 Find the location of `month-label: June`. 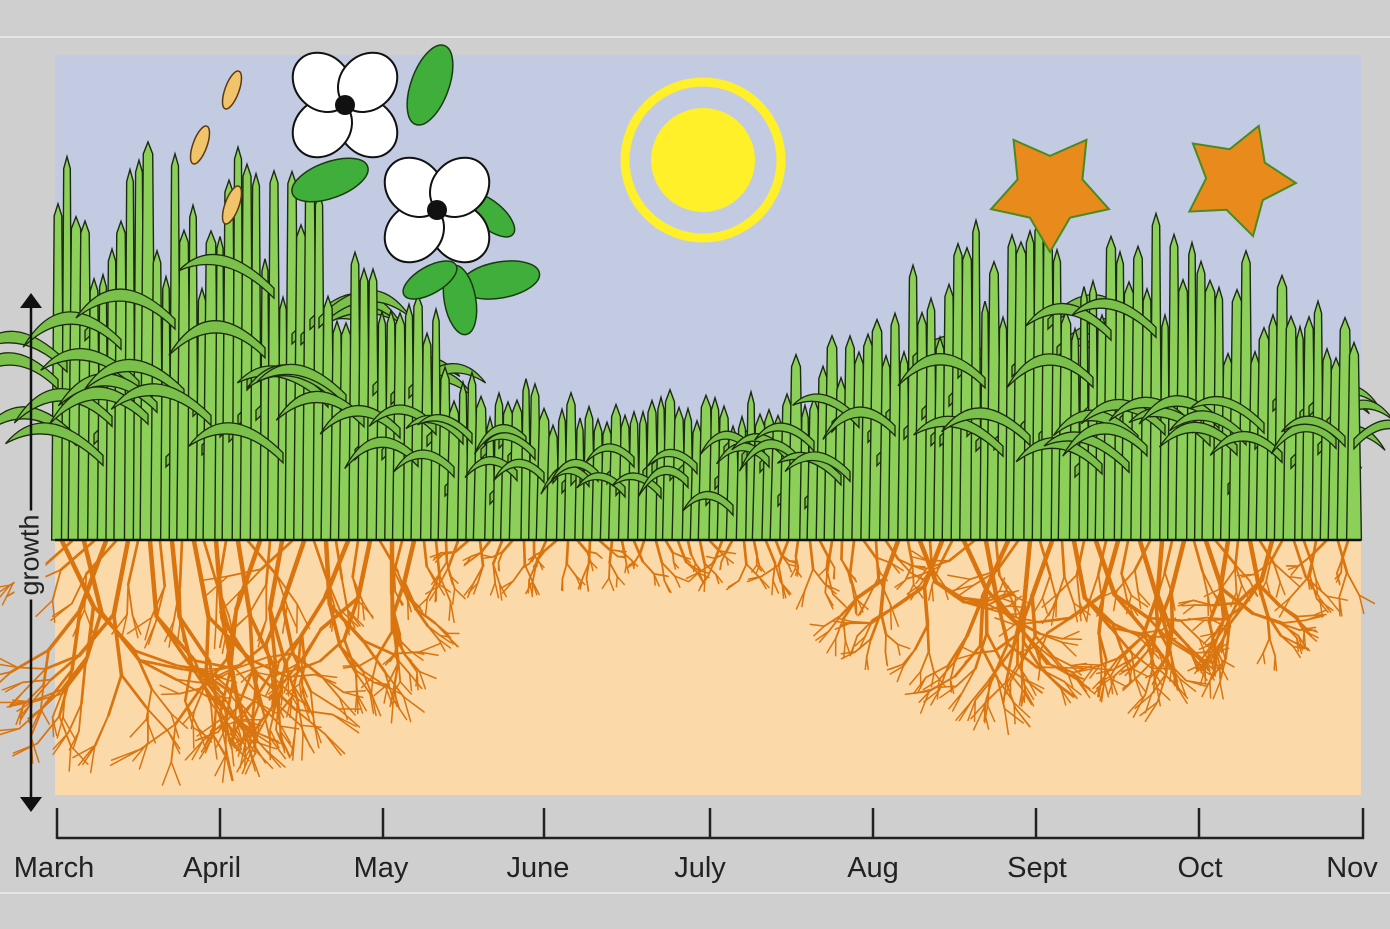

month-label: June is located at coordinates (538, 868).